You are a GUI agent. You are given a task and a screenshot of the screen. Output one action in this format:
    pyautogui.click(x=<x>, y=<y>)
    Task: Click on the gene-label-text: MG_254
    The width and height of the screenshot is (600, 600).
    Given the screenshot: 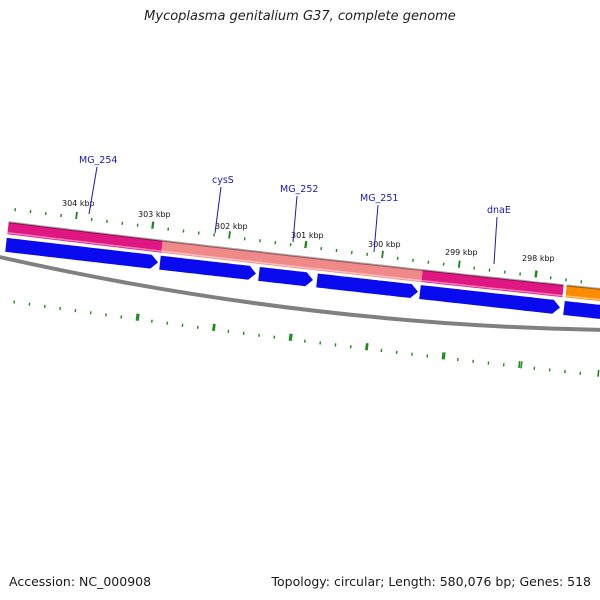 What is the action you would take?
    pyautogui.click(x=98, y=160)
    